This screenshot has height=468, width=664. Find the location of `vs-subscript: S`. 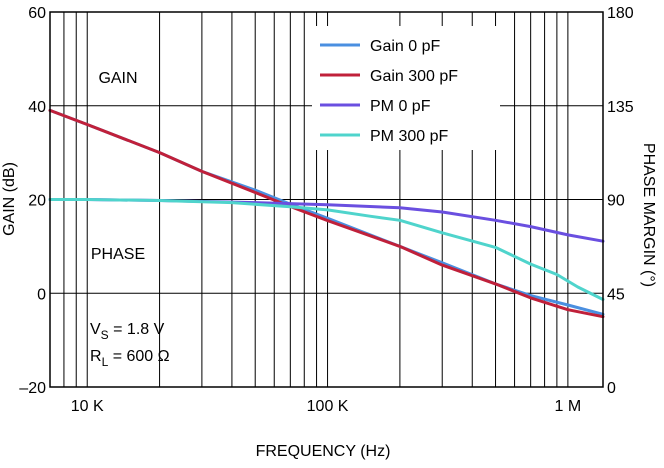

vs-subscript: S is located at coordinates (105, 335).